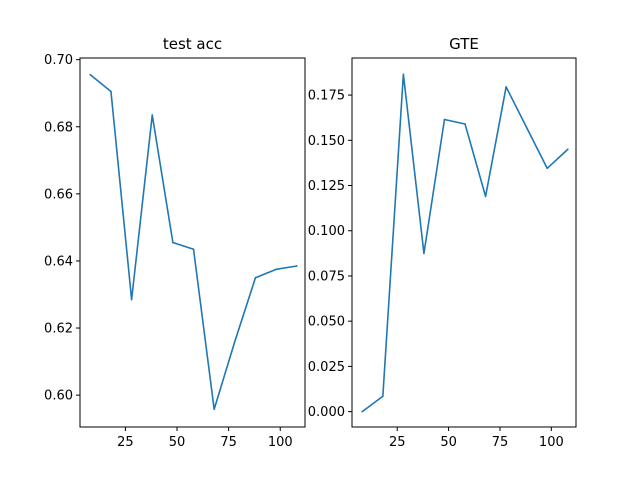  Describe the element at coordinates (326, 367) in the screenshot. I see `gte-y-tick-label: 0.025` at that location.